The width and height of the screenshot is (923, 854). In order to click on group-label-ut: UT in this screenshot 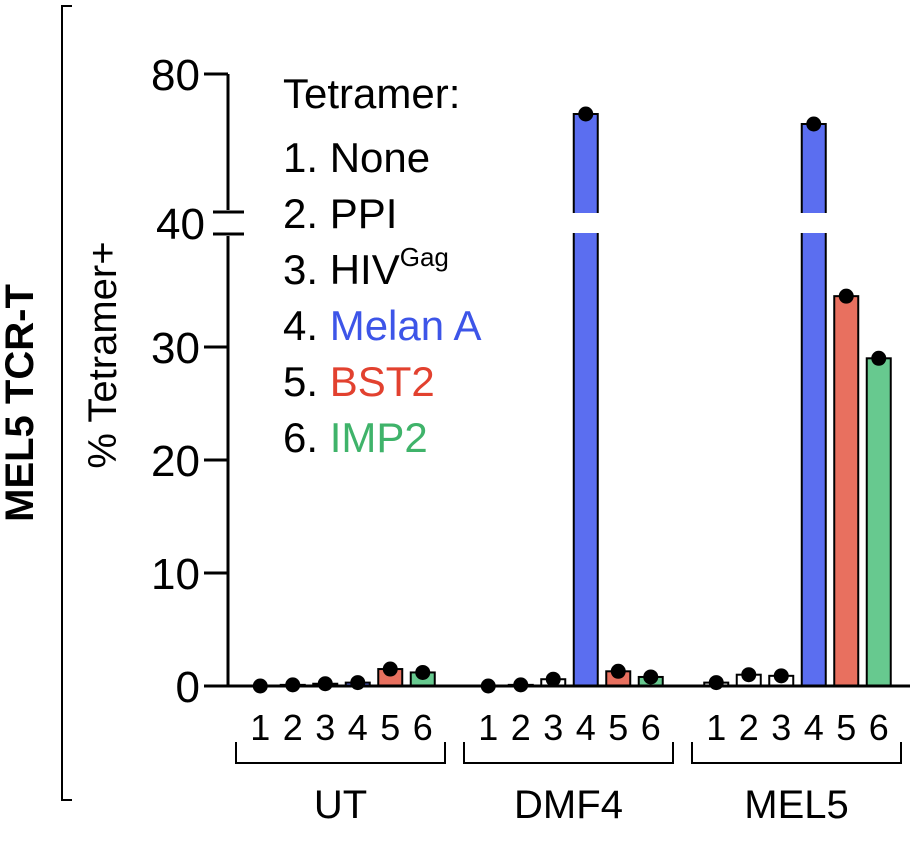, I will do `click(340, 805)`.